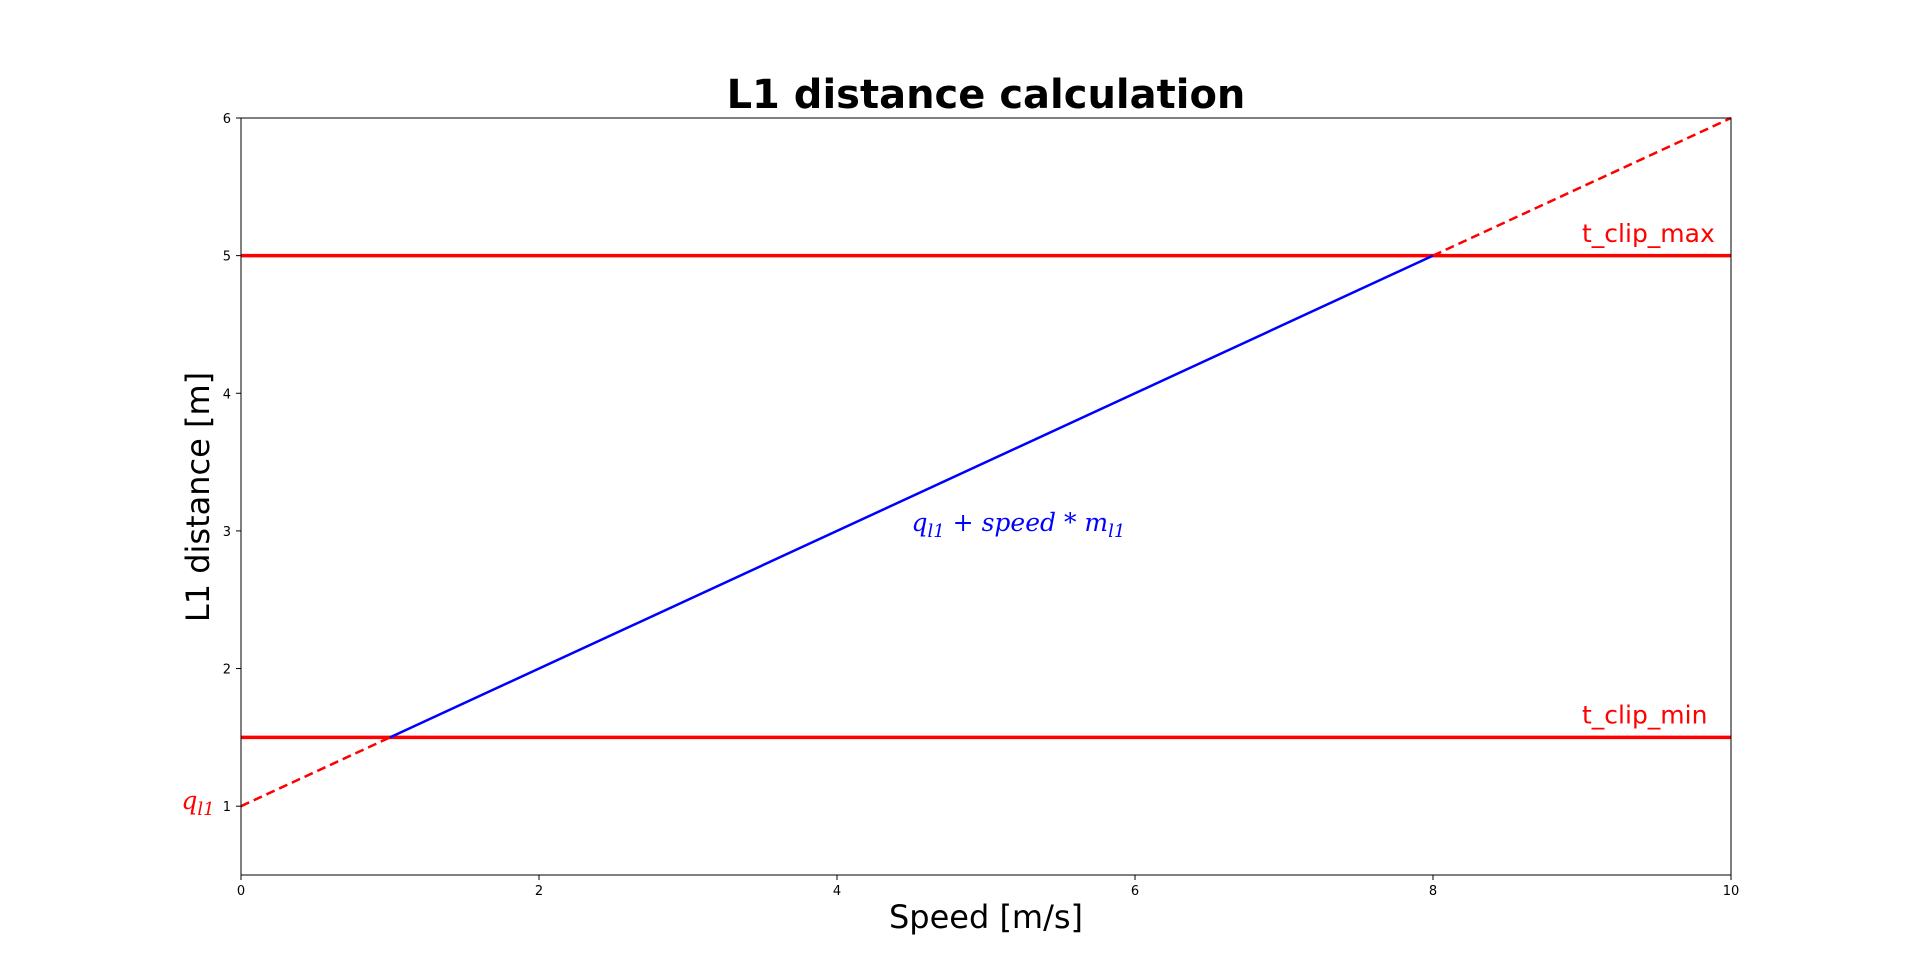 The height and width of the screenshot is (977, 1912). Describe the element at coordinates (227, 394) in the screenshot. I see `y-tick-label: 4` at that location.